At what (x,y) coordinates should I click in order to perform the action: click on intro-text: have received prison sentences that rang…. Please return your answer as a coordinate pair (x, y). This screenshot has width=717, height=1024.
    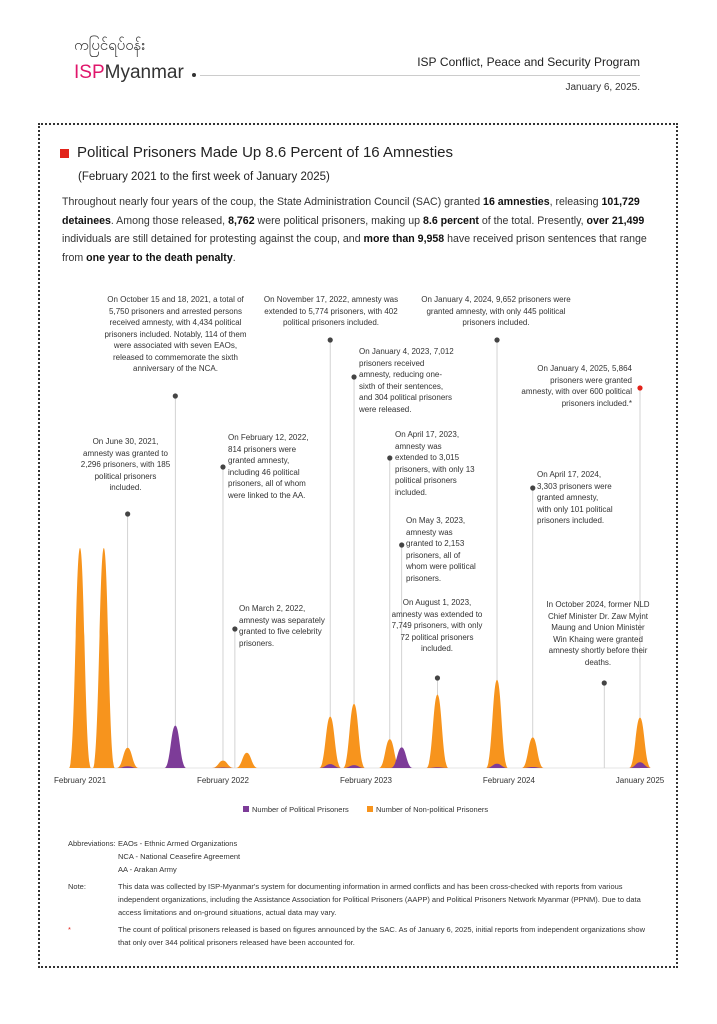
    Looking at the image, I should click on (354, 248).